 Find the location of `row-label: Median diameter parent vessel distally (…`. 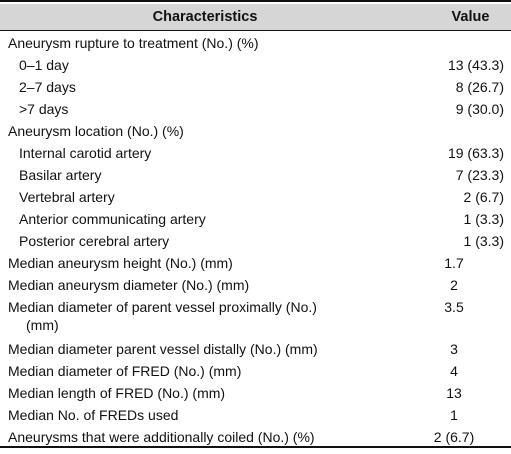

row-label: Median diameter parent vessel distally (… is located at coordinates (163, 349).